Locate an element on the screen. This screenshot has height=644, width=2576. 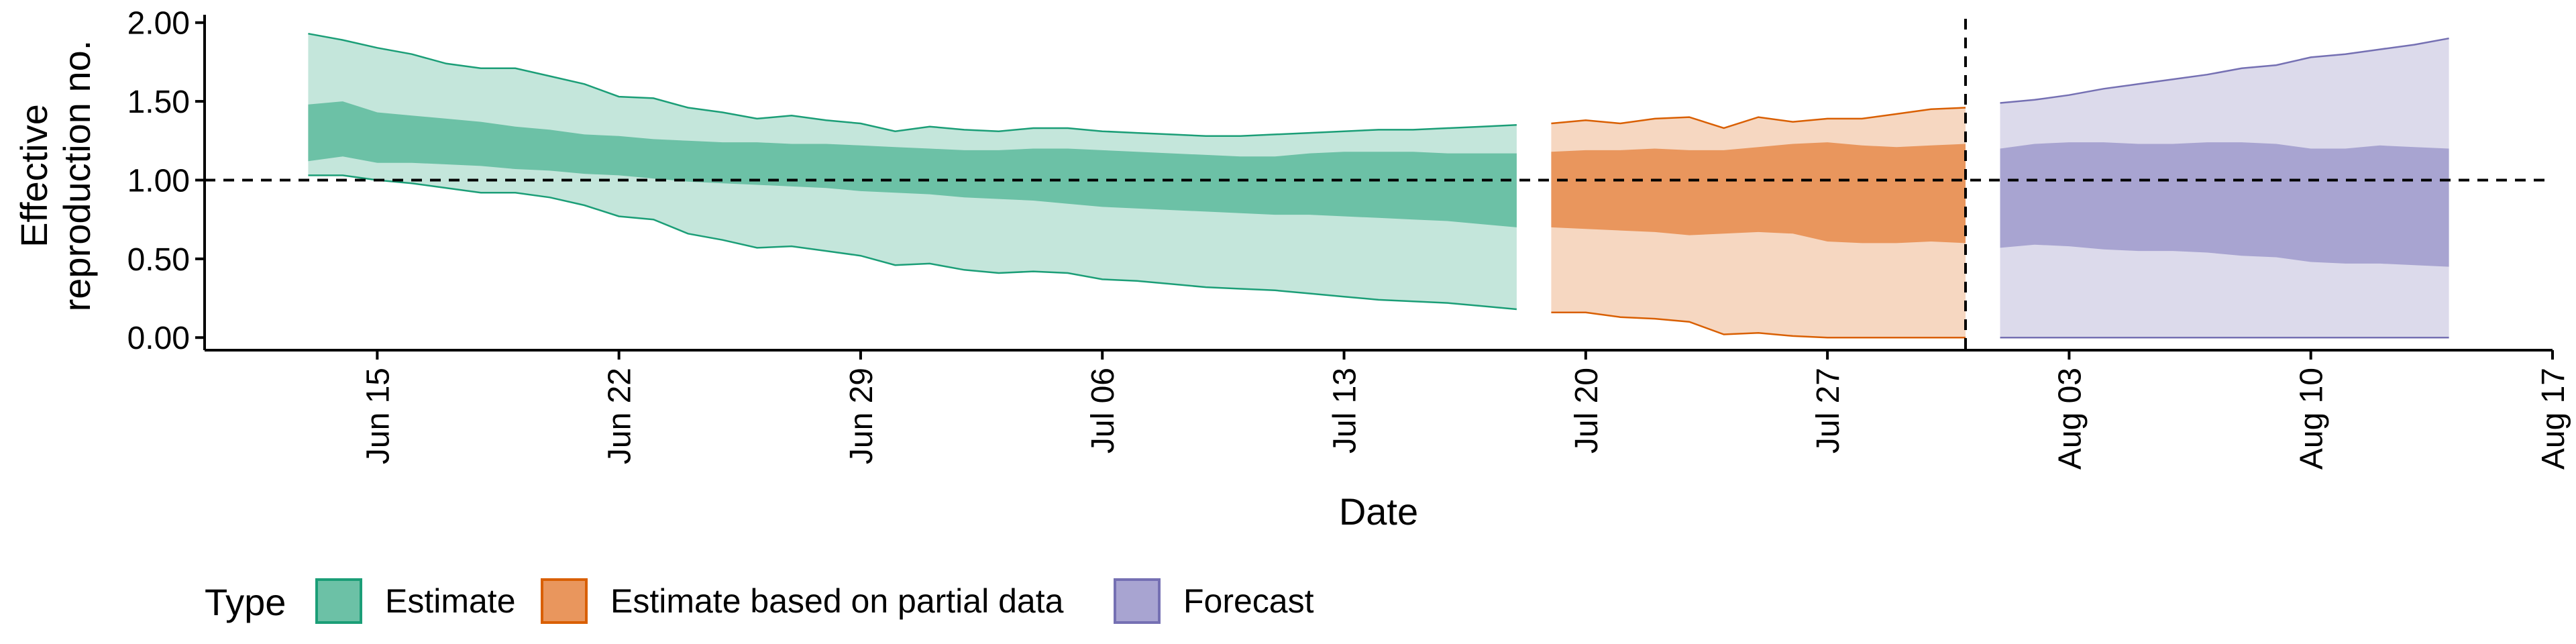
x-tick-label: Jul 06 is located at coordinates (1103, 410).